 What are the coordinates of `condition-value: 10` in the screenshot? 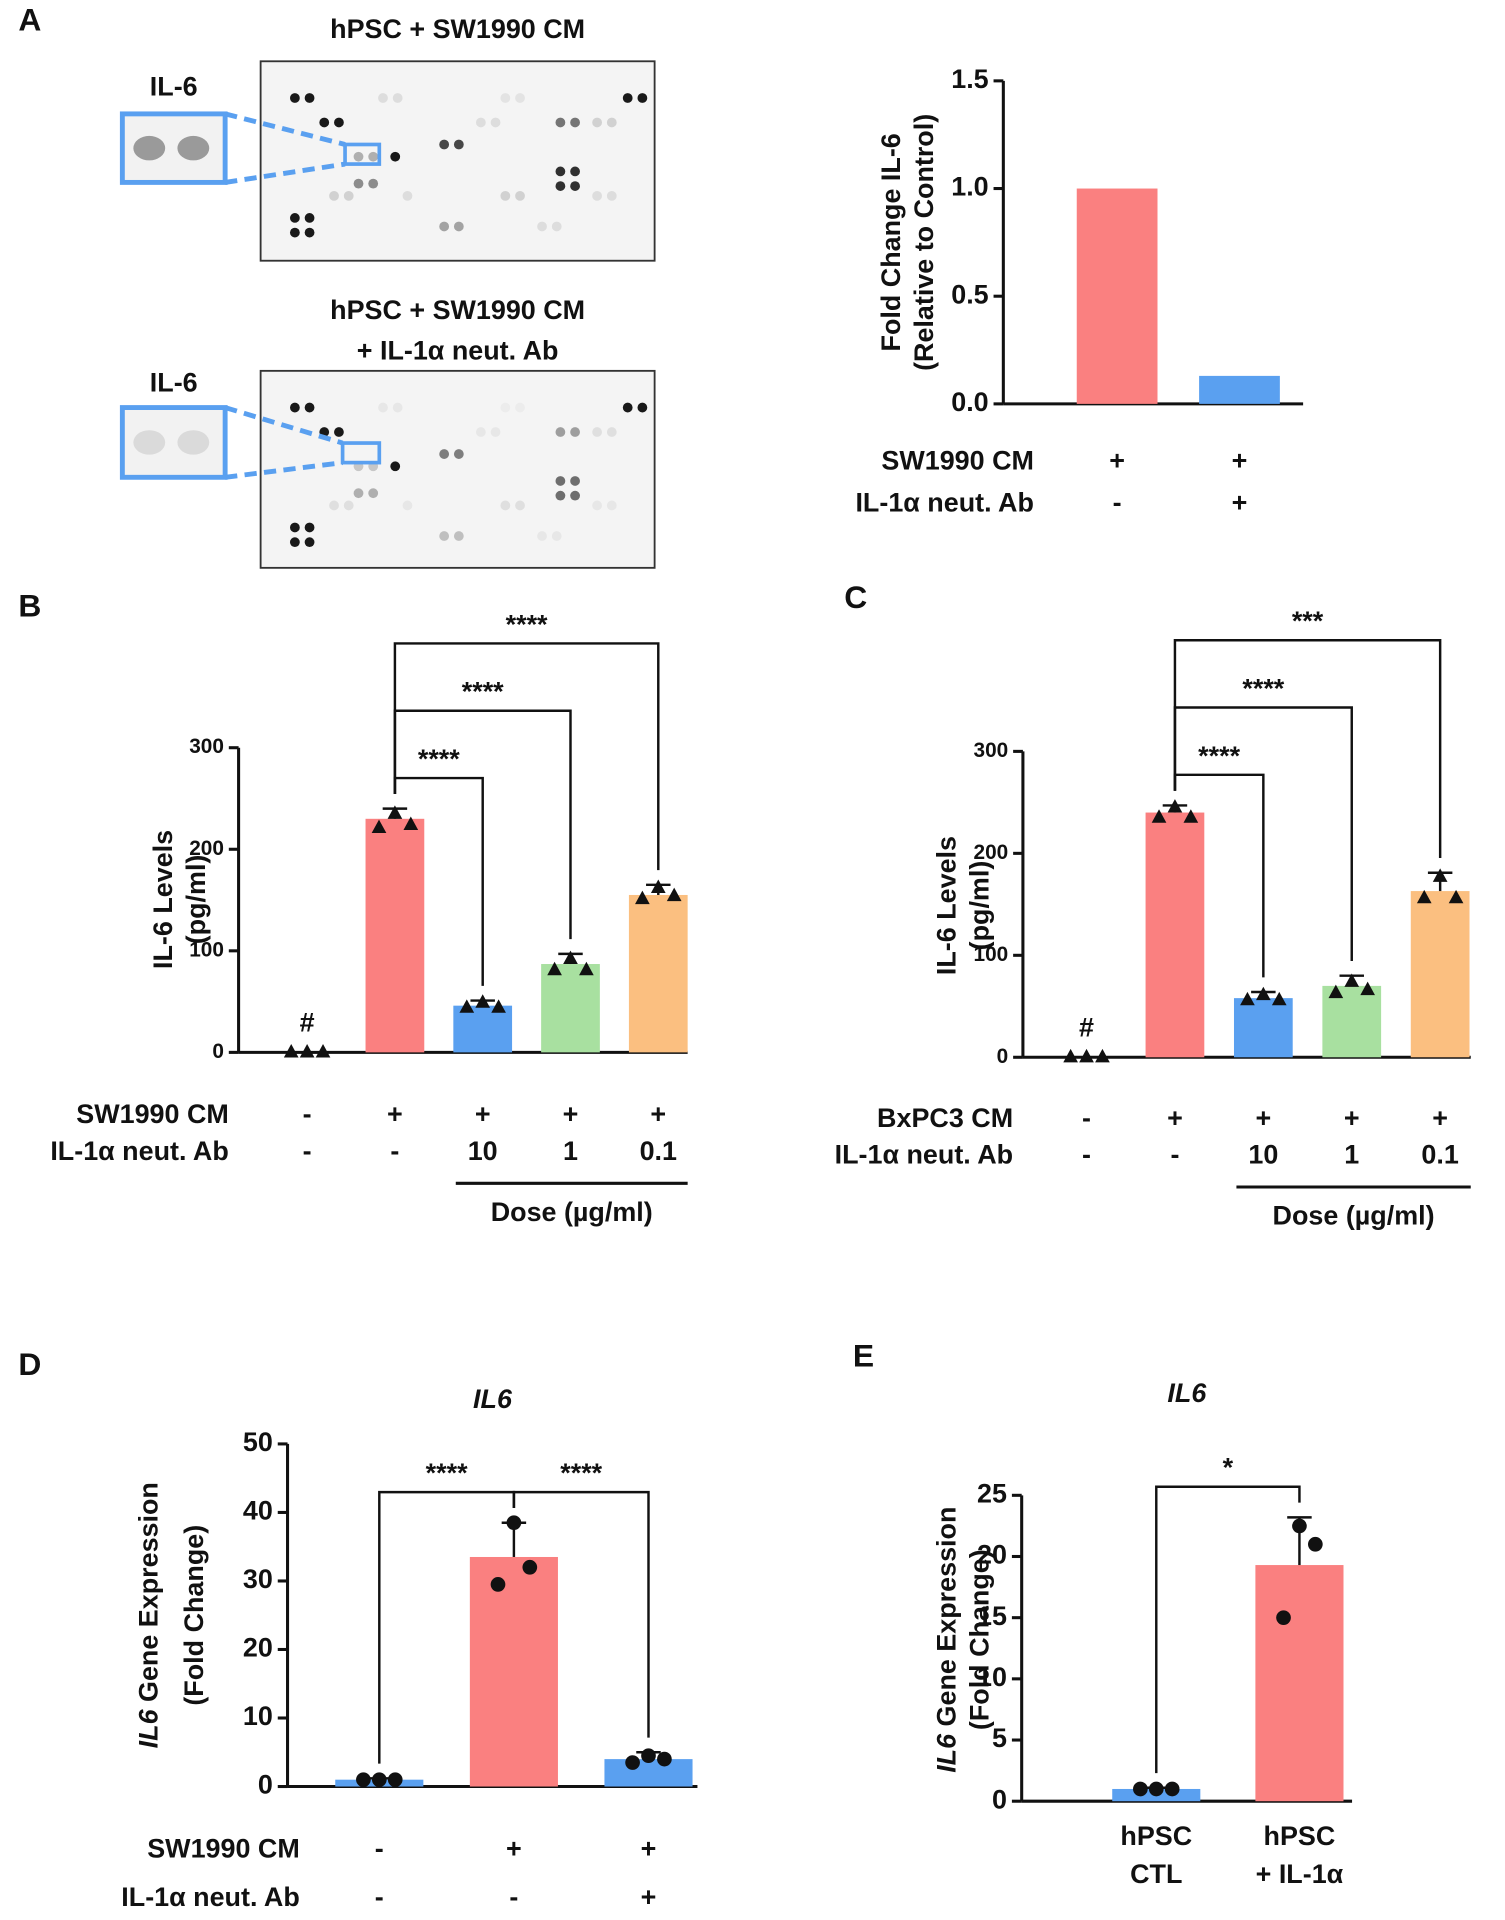 It's located at (483, 1151).